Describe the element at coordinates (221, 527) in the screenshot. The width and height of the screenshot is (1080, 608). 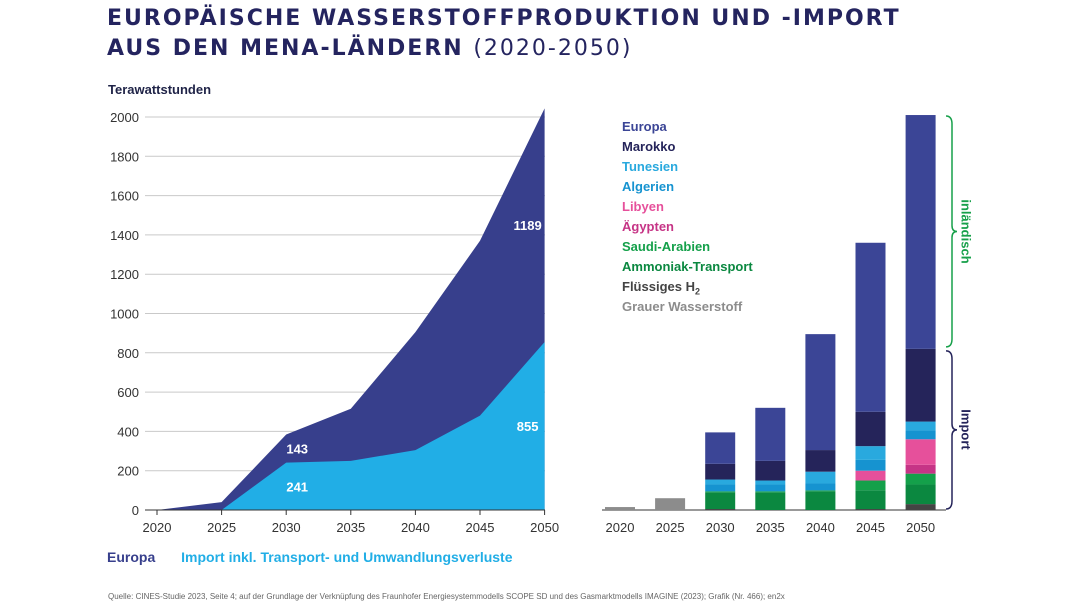
I see `x-tick-label: 2025` at that location.